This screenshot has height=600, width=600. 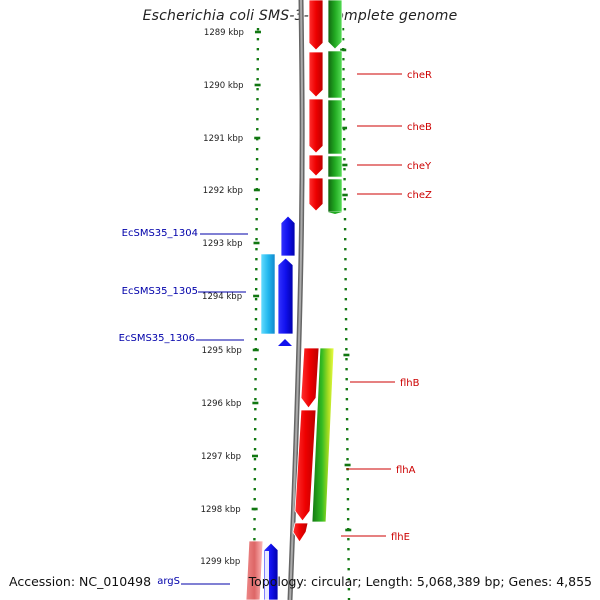 What do you see at coordinates (316, 74) in the screenshot?
I see `gene-arrow-cheR` at bounding box center [316, 74].